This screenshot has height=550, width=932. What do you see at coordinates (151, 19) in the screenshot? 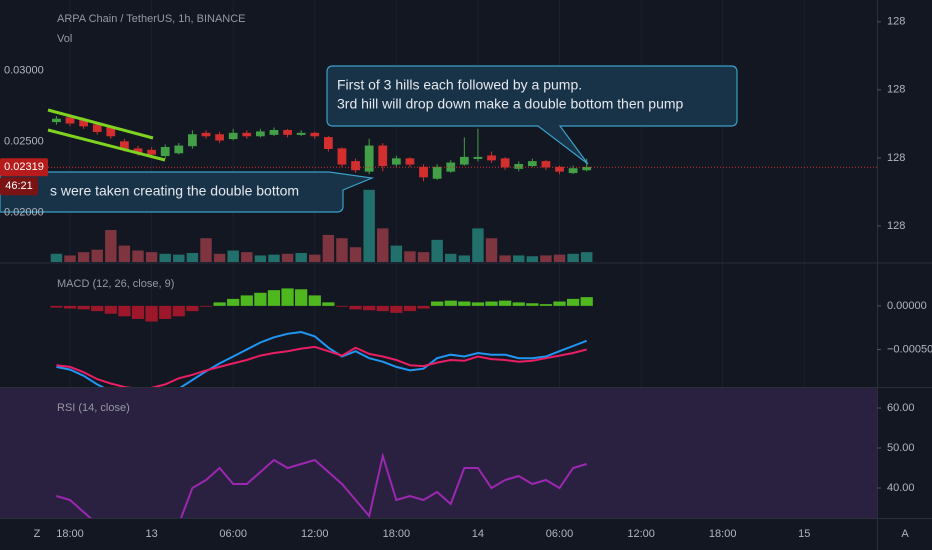
I see `symbol-legend: ARPA Chain / TetherUS, 1h, BINANCE` at bounding box center [151, 19].